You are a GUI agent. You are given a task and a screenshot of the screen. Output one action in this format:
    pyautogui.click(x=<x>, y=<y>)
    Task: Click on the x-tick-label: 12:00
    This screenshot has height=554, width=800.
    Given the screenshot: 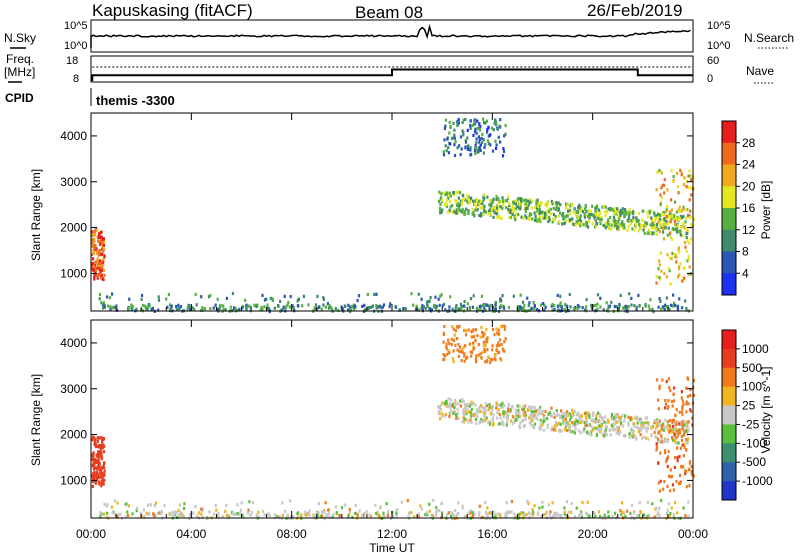 What is the action you would take?
    pyautogui.click(x=392, y=534)
    